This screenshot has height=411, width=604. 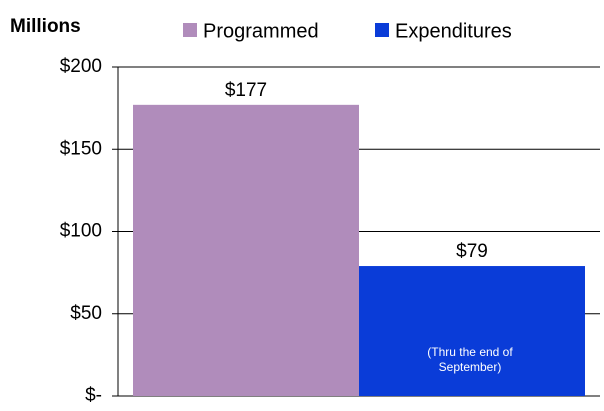 I want to click on y-tick-label: $-, so click(x=93, y=395).